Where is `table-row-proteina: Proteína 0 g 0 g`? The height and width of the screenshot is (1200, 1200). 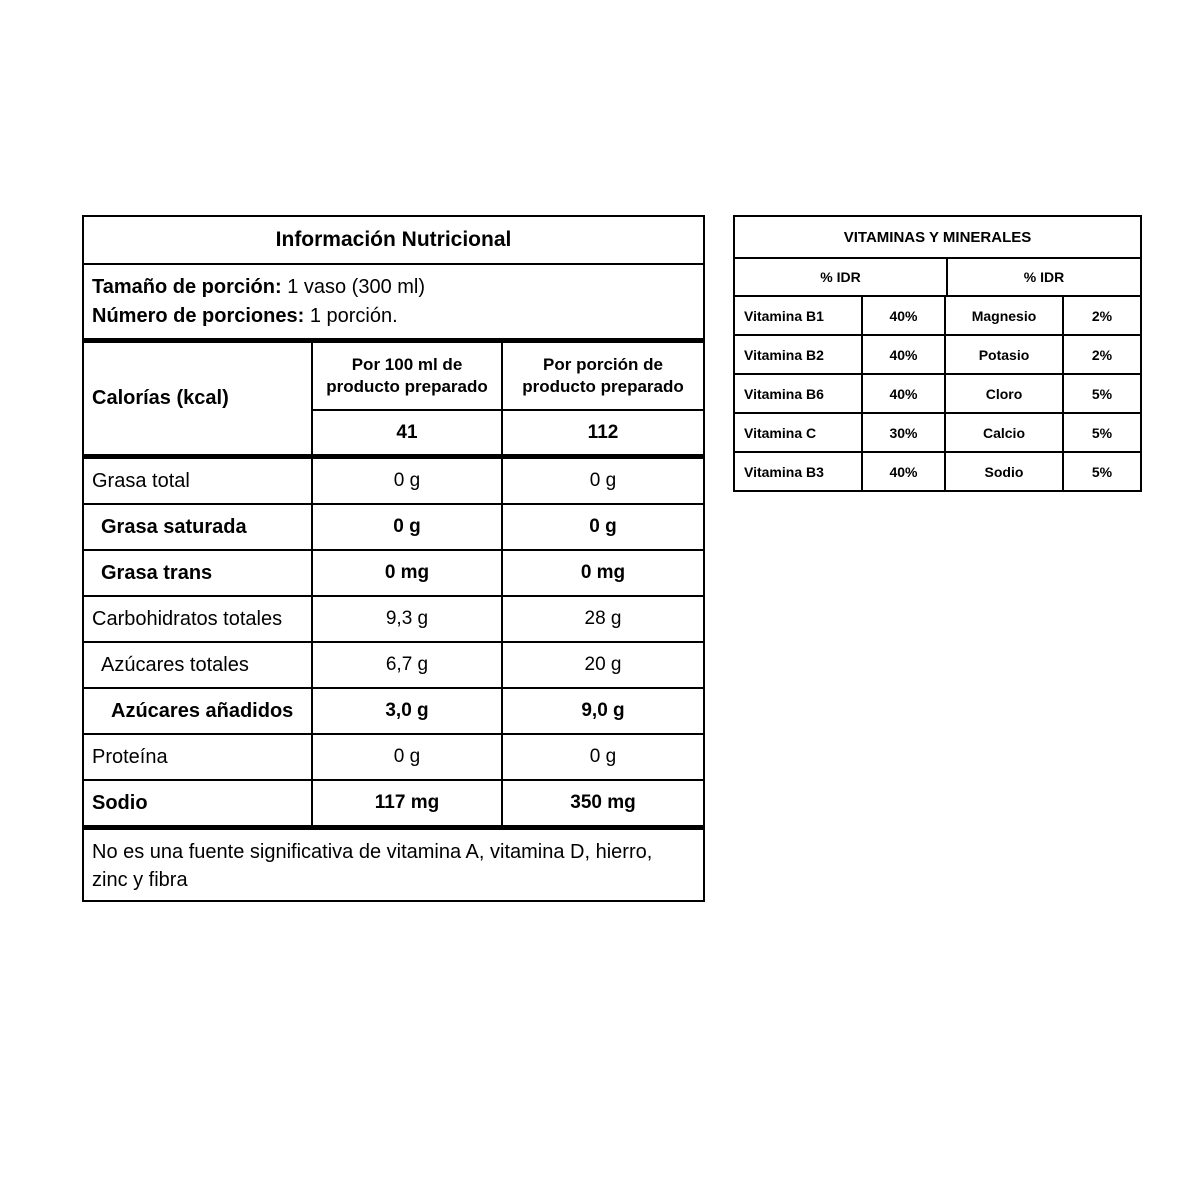 table-row-proteina: Proteína 0 g 0 g is located at coordinates (393, 758).